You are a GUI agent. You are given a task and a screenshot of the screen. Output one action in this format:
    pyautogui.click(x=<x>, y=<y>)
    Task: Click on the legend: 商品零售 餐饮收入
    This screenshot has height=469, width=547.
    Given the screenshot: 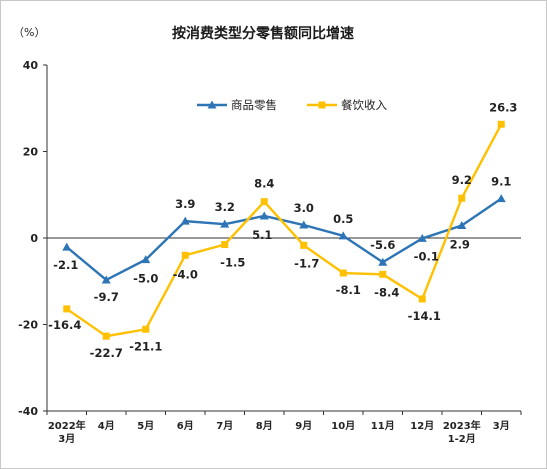 What is the action you would take?
    pyautogui.click(x=292, y=105)
    